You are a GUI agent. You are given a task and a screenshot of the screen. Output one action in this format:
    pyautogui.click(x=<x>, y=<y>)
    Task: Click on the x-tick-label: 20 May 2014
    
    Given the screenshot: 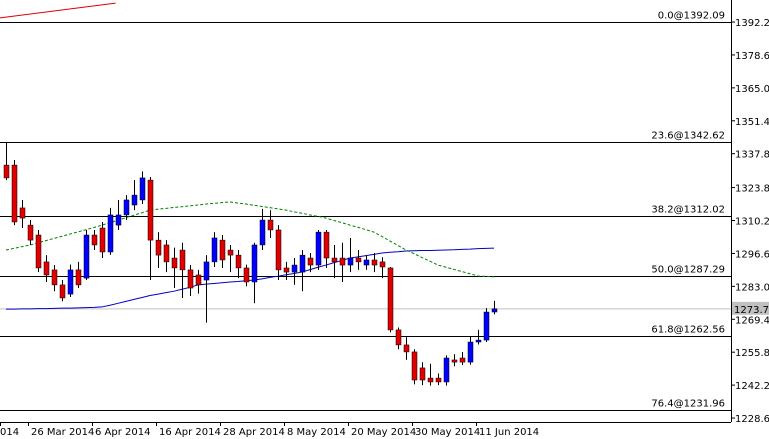 What is the action you would take?
    pyautogui.click(x=383, y=432)
    